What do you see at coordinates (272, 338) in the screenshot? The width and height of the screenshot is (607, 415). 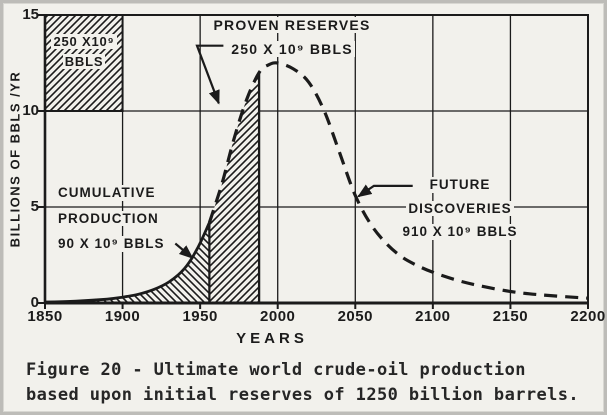 I see `x-axis-title: YEARS` at bounding box center [272, 338].